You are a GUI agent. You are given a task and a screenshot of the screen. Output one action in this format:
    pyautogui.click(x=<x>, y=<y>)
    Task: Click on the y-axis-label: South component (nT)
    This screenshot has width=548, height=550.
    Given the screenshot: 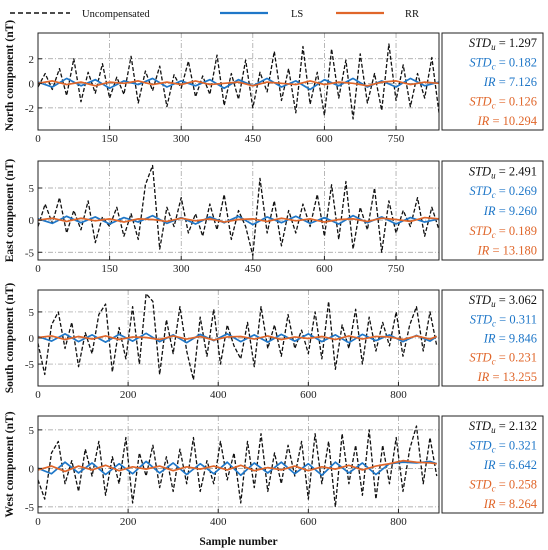 What is the action you would take?
    pyautogui.click(x=10, y=338)
    